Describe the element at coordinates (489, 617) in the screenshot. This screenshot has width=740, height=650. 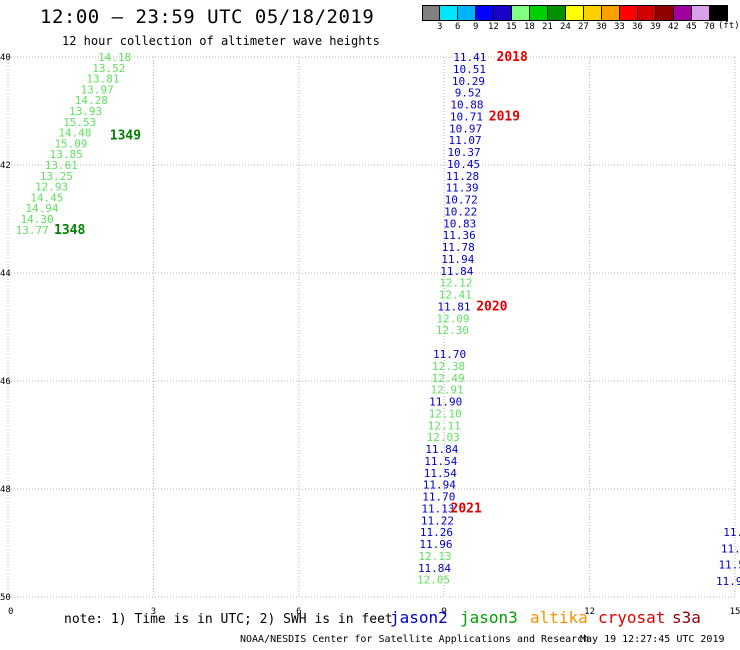
I see `legend-item-jason3: jason3` at that location.